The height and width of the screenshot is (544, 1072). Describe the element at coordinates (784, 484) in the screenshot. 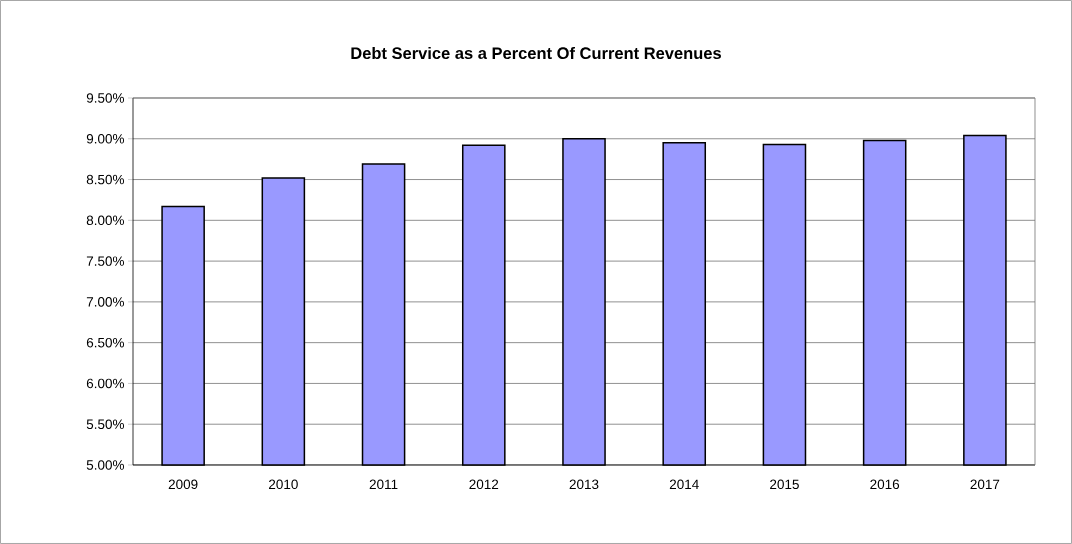

I see `x-tick-label: 2015` at that location.